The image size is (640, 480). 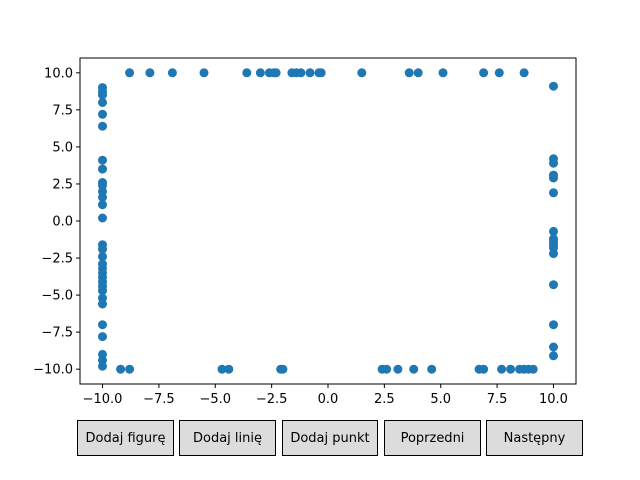 What do you see at coordinates (432, 438) in the screenshot?
I see `previous-button: Poprzedni` at bounding box center [432, 438].